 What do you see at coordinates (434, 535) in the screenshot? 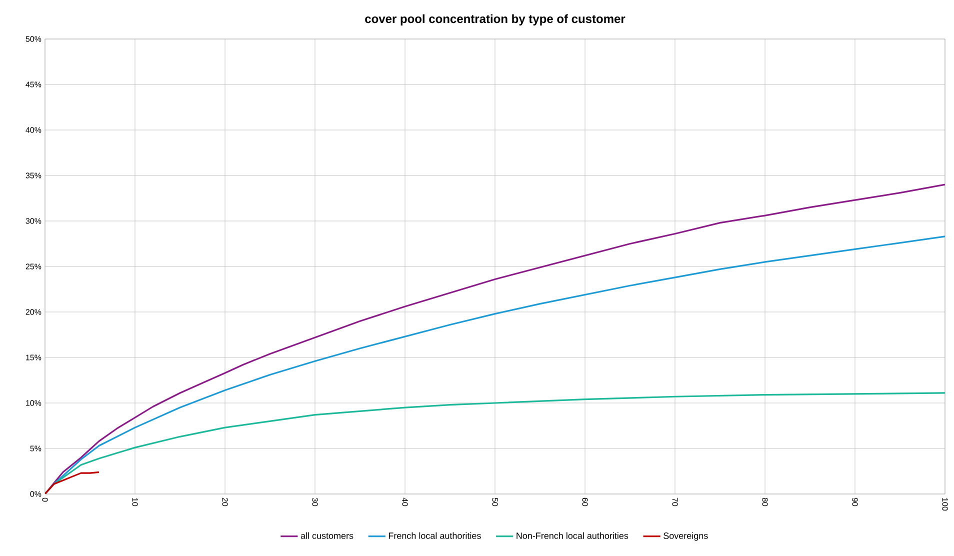
I see `legend-label: French local authorities` at bounding box center [434, 535].